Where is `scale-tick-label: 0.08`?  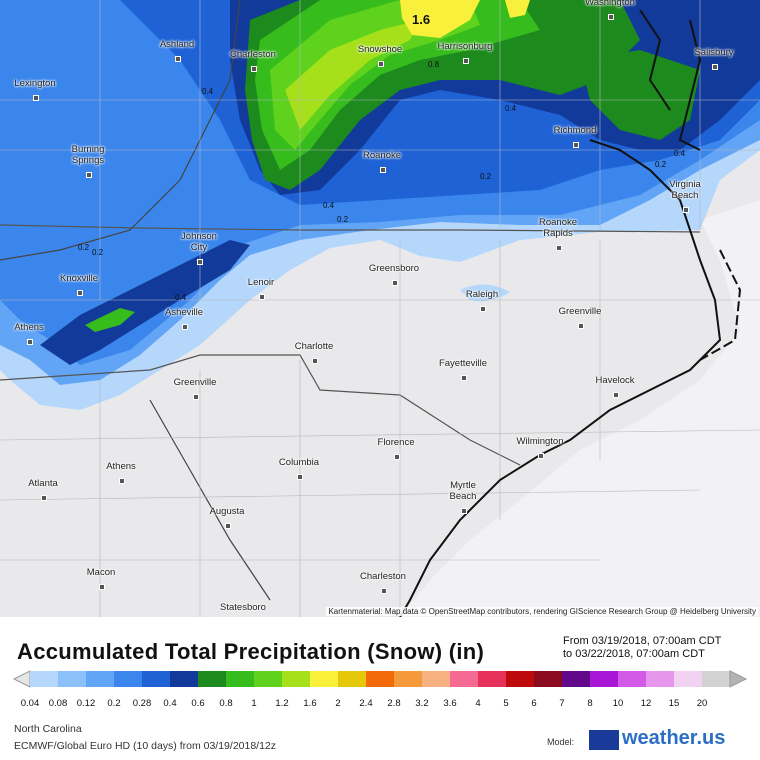
scale-tick-label: 0.08 is located at coordinates (58, 703).